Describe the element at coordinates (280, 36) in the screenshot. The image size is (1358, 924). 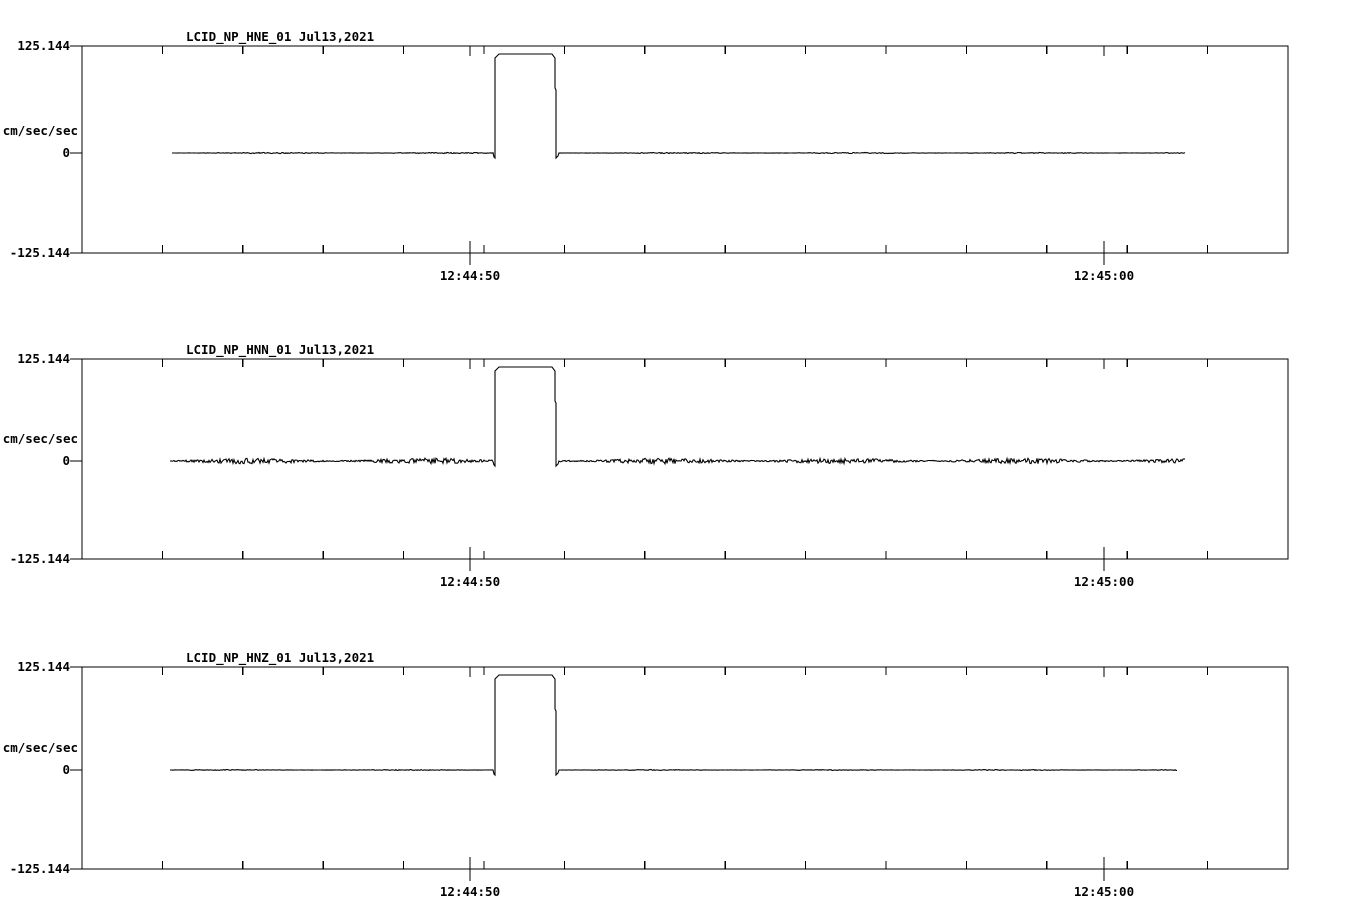
I see `trace-title: LCID_NP_HNE_01 Jul13,2021` at that location.